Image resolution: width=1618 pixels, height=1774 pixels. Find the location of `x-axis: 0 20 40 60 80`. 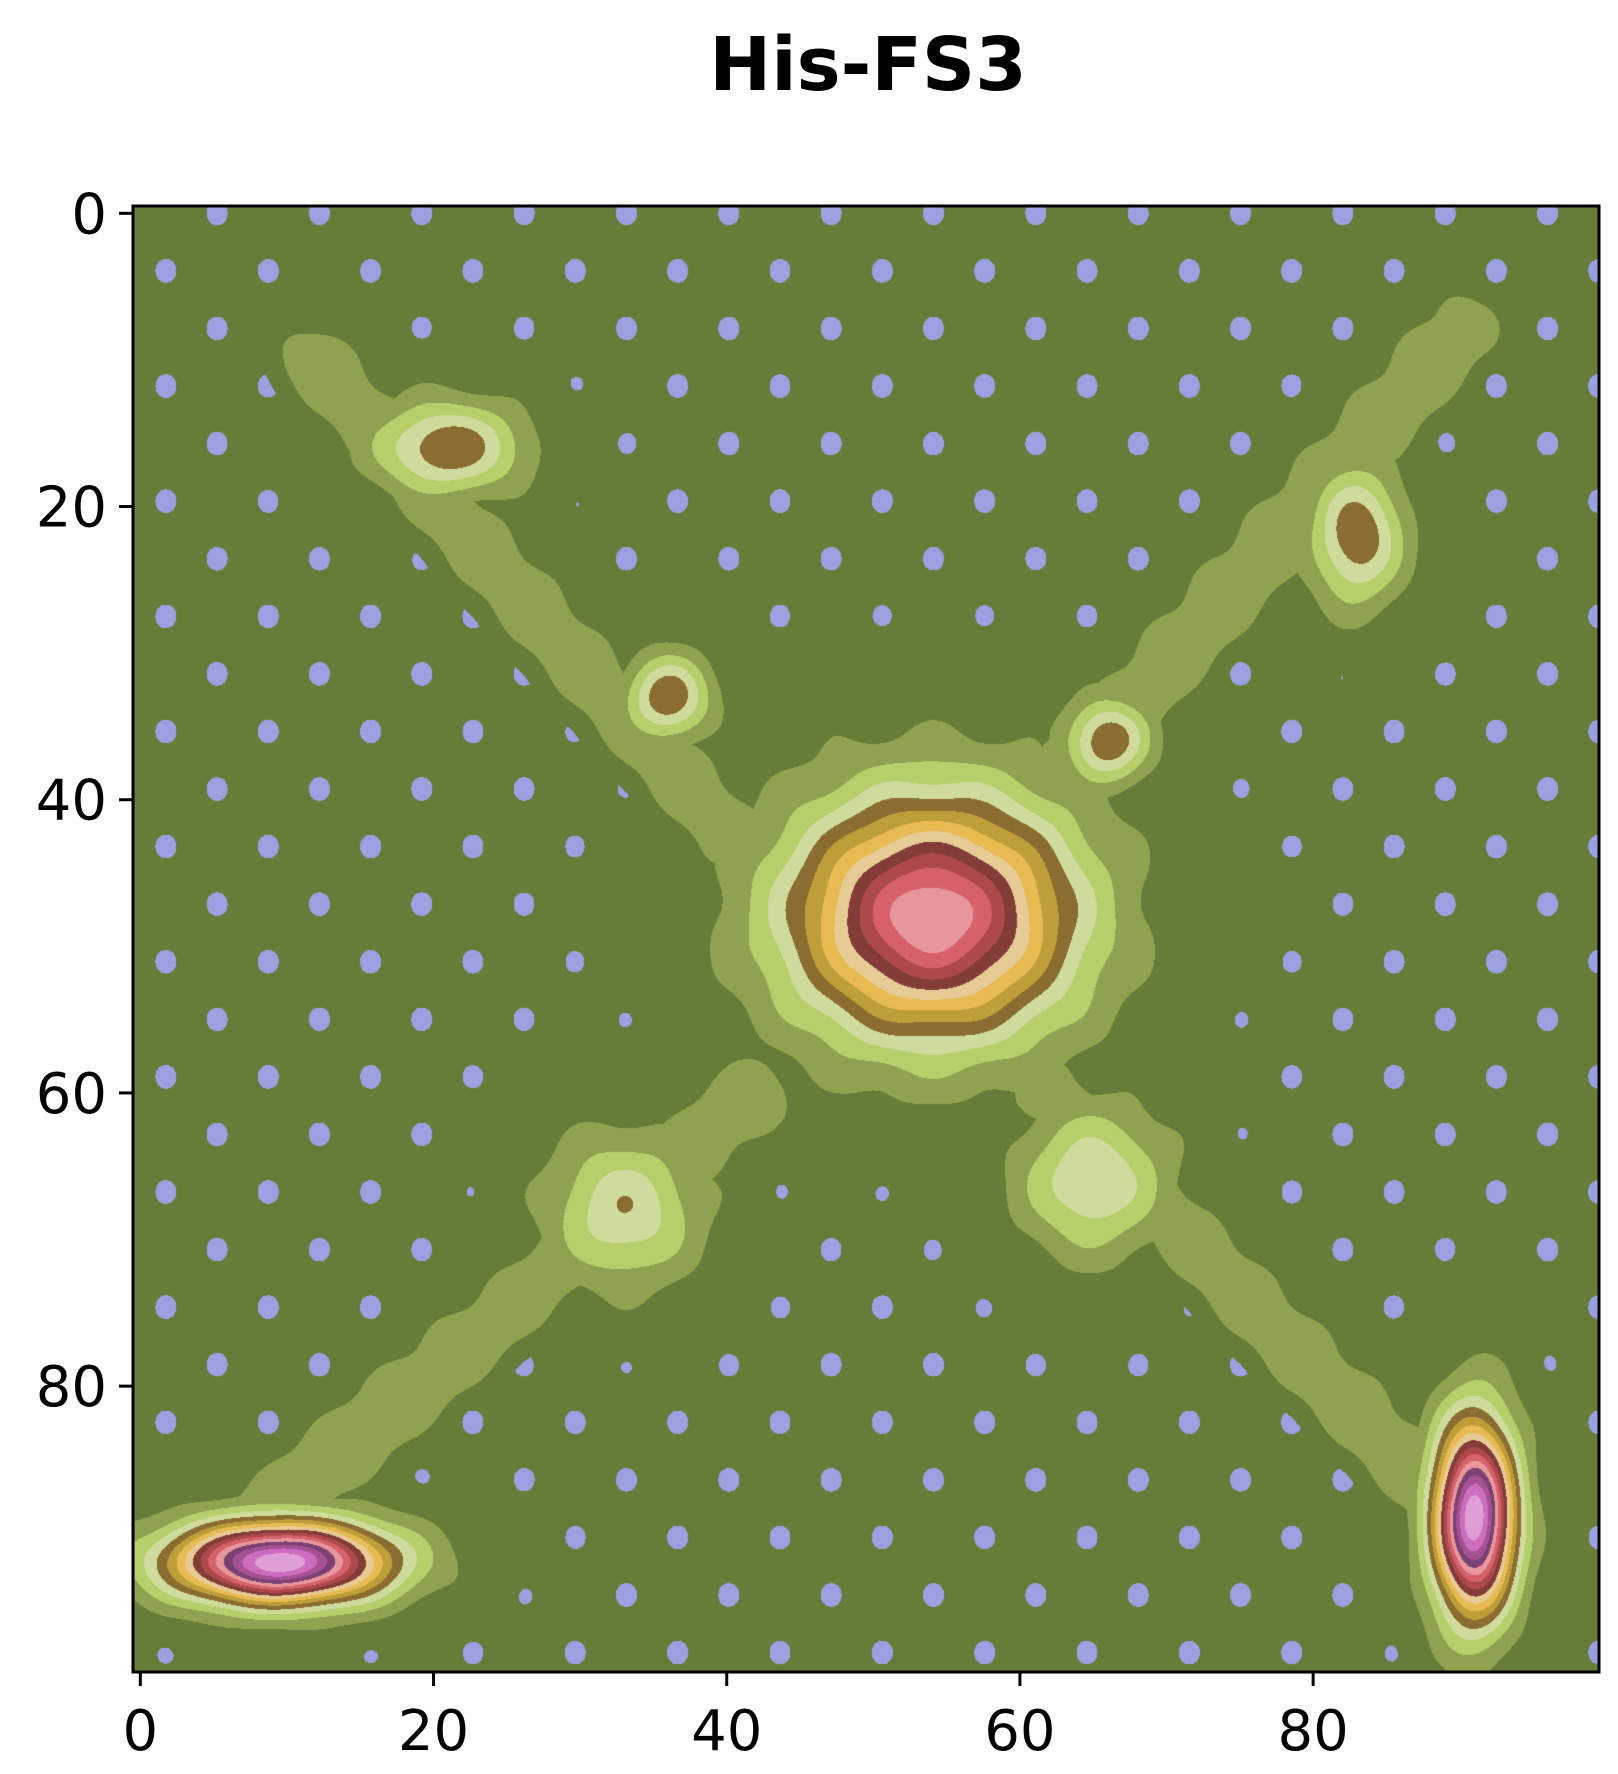

x-axis: 0 20 40 60 80 is located at coordinates (736, 1718).